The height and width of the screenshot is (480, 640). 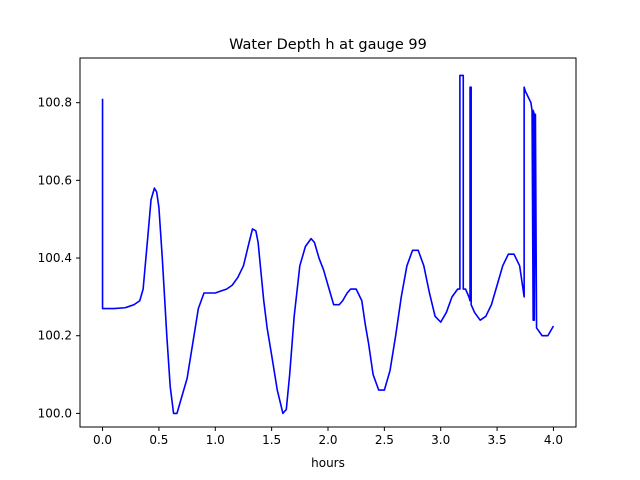 What do you see at coordinates (497, 440) in the screenshot?
I see `x-tick-label: 3.5` at bounding box center [497, 440].